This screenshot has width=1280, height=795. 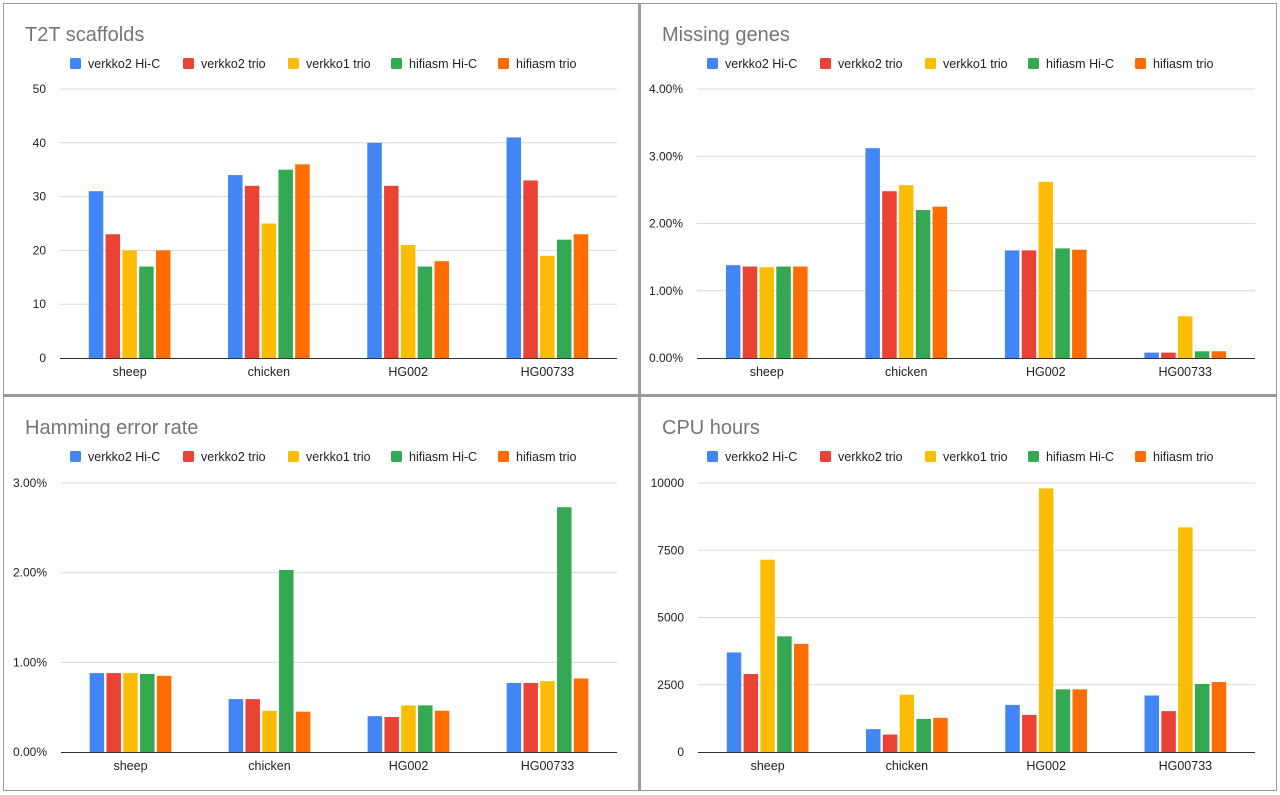 What do you see at coordinates (923, 284) in the screenshot?
I see `bar-hifiasm-hi-c-chicken` at bounding box center [923, 284].